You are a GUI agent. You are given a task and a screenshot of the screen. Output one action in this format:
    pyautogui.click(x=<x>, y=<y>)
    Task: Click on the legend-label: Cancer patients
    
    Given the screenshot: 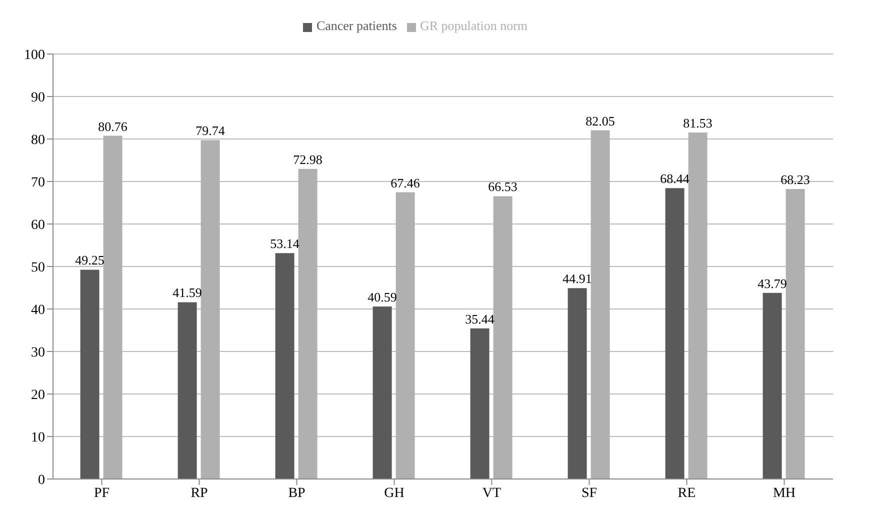 What is the action you would take?
    pyautogui.click(x=356, y=25)
    